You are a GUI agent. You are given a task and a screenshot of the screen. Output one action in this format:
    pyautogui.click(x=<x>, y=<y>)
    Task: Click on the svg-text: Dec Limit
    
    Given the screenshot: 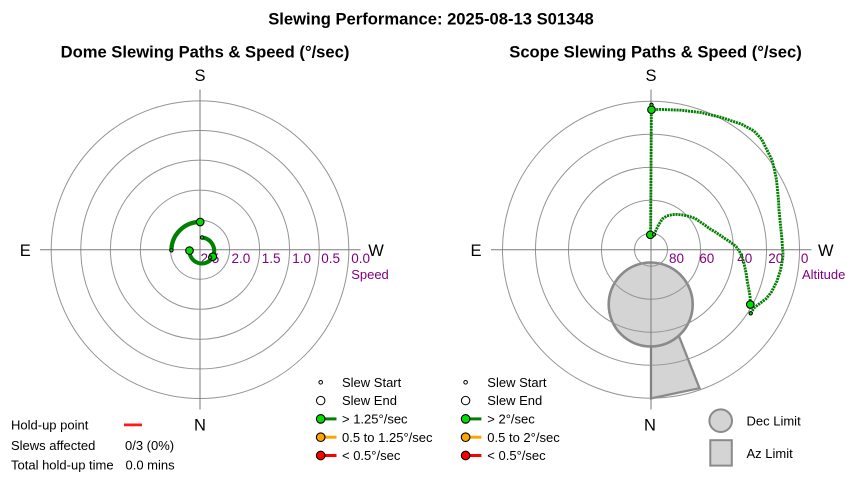 What is the action you would take?
    pyautogui.click(x=774, y=420)
    